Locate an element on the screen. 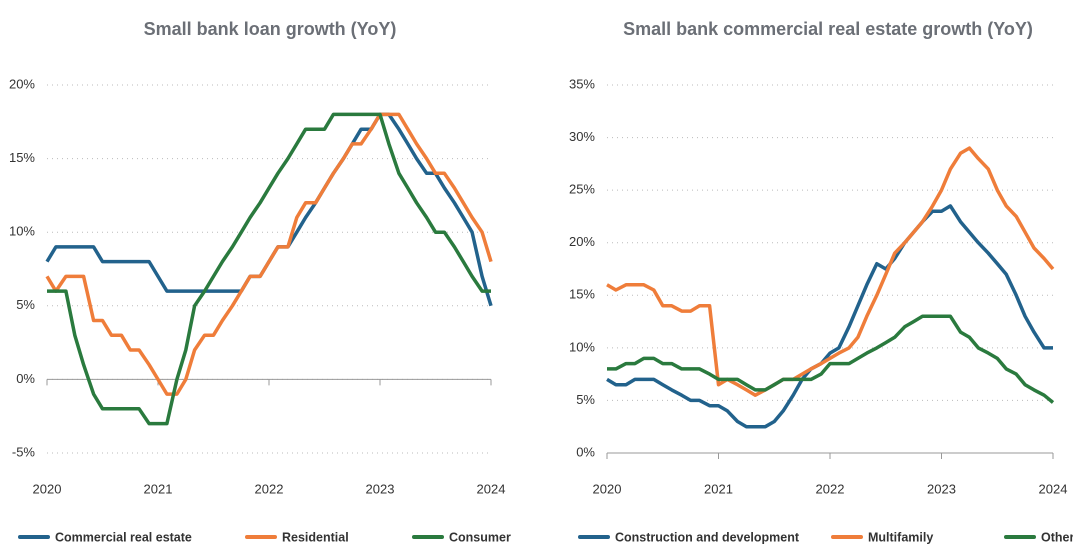 This screenshot has height=546, width=1073. legend-label: Consumer is located at coordinates (480, 537).